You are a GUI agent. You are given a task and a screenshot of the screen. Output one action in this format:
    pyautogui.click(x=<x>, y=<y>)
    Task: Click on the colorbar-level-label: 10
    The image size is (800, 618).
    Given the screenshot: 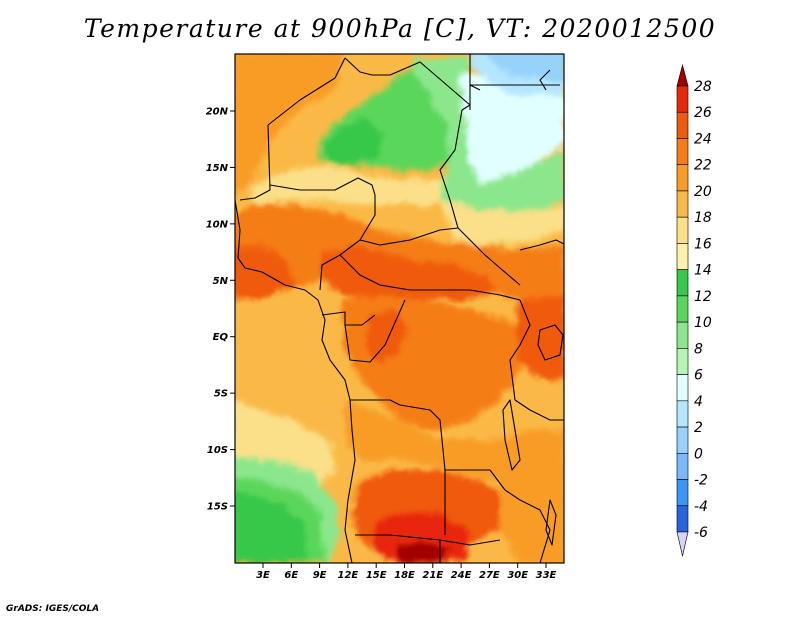 What is the action you would take?
    pyautogui.click(x=703, y=323)
    